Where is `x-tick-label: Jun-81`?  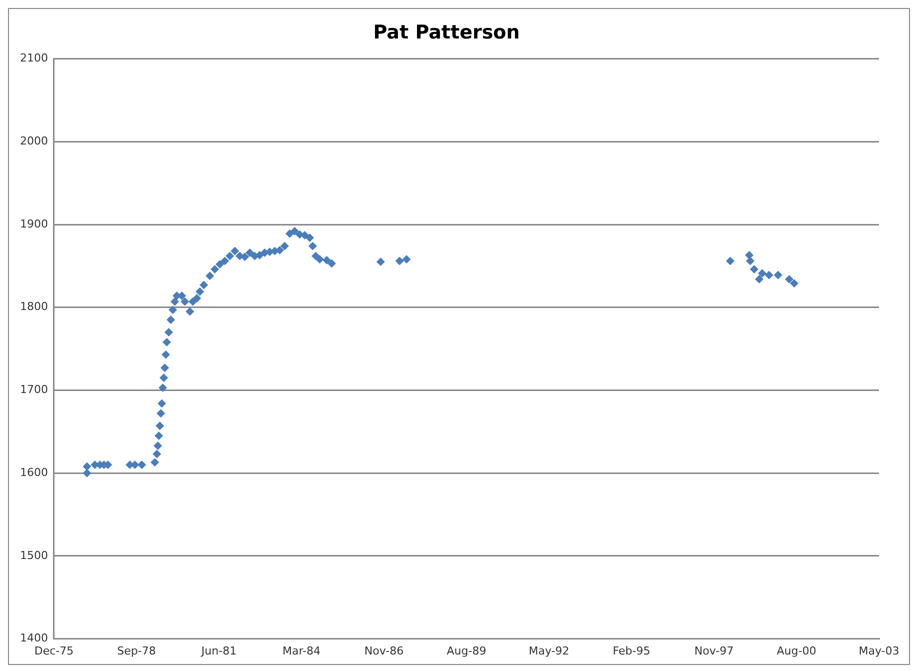
x-tick-label: Jun-81 is located at coordinates (218, 651).